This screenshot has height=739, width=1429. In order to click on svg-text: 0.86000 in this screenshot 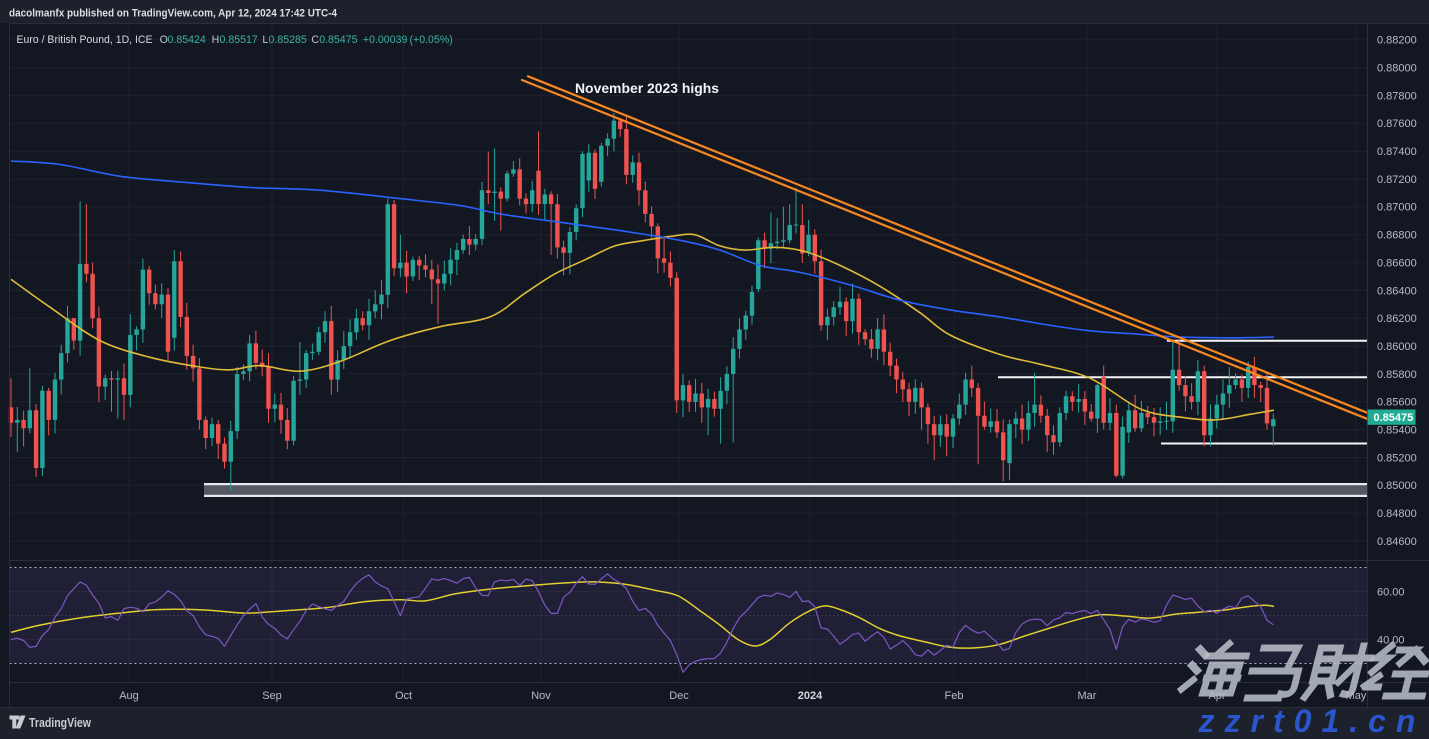, I will do `click(1397, 347)`.